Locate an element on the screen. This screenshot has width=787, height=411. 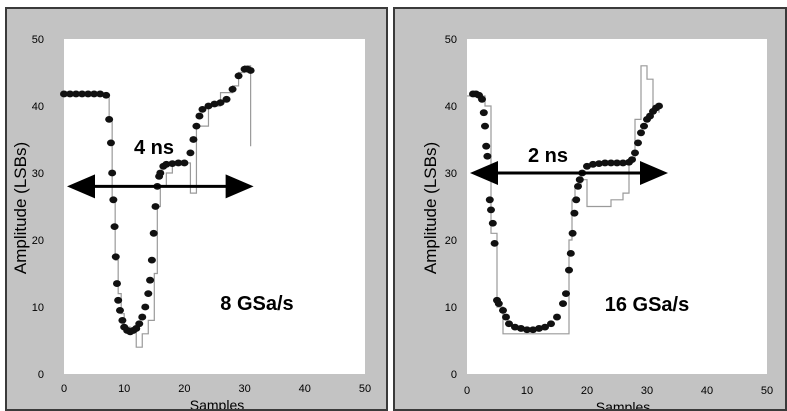
x-axis-label: Samples is located at coordinates (217, 404).